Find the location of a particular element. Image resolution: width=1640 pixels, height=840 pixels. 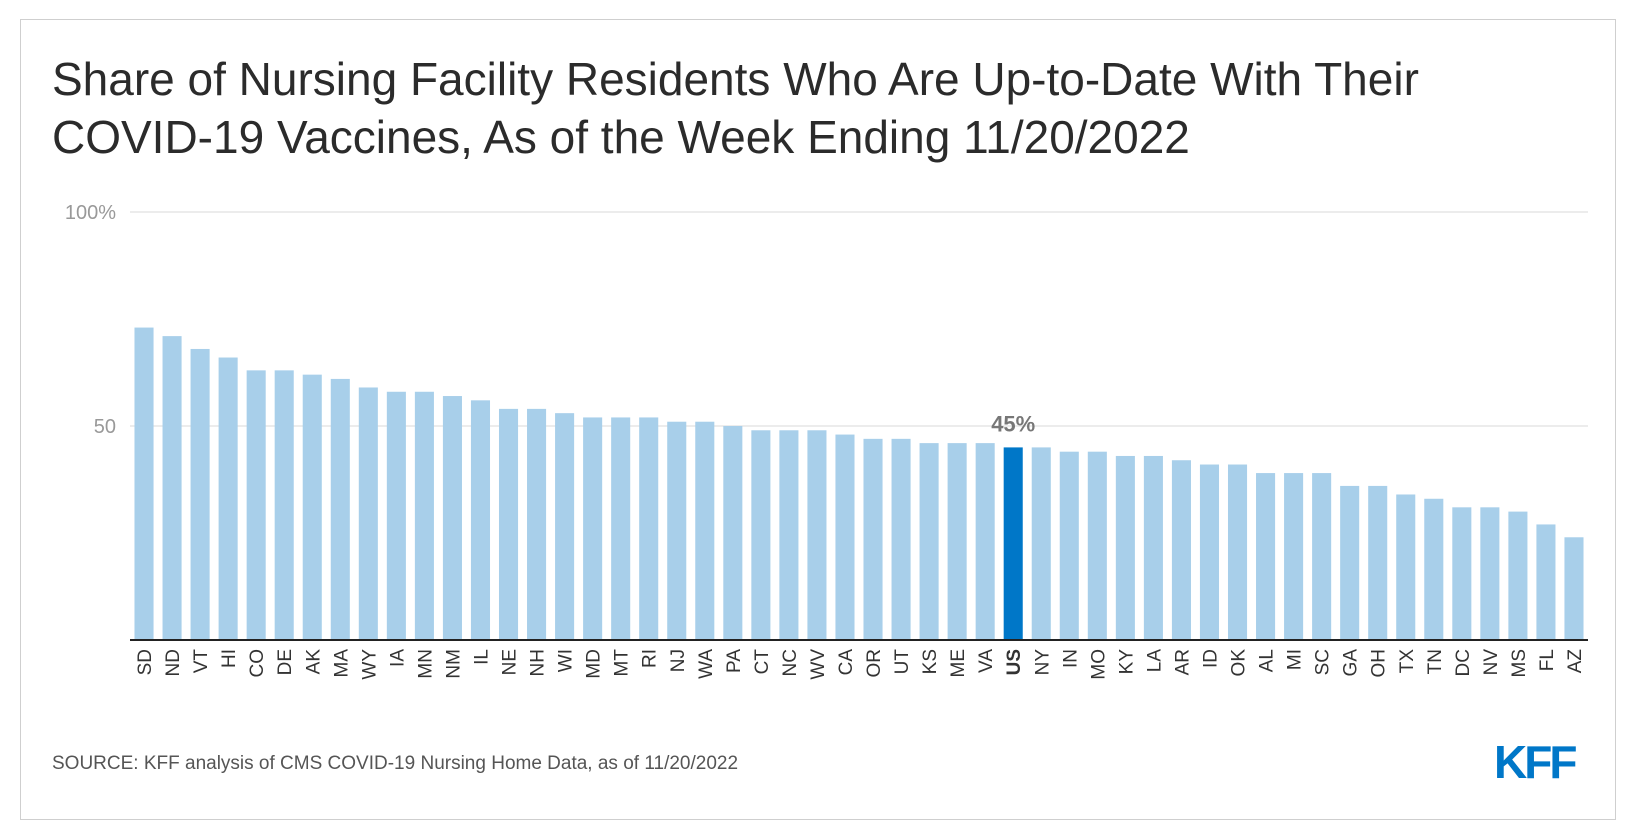

y-tick-label: 100% is located at coordinates (90, 213).